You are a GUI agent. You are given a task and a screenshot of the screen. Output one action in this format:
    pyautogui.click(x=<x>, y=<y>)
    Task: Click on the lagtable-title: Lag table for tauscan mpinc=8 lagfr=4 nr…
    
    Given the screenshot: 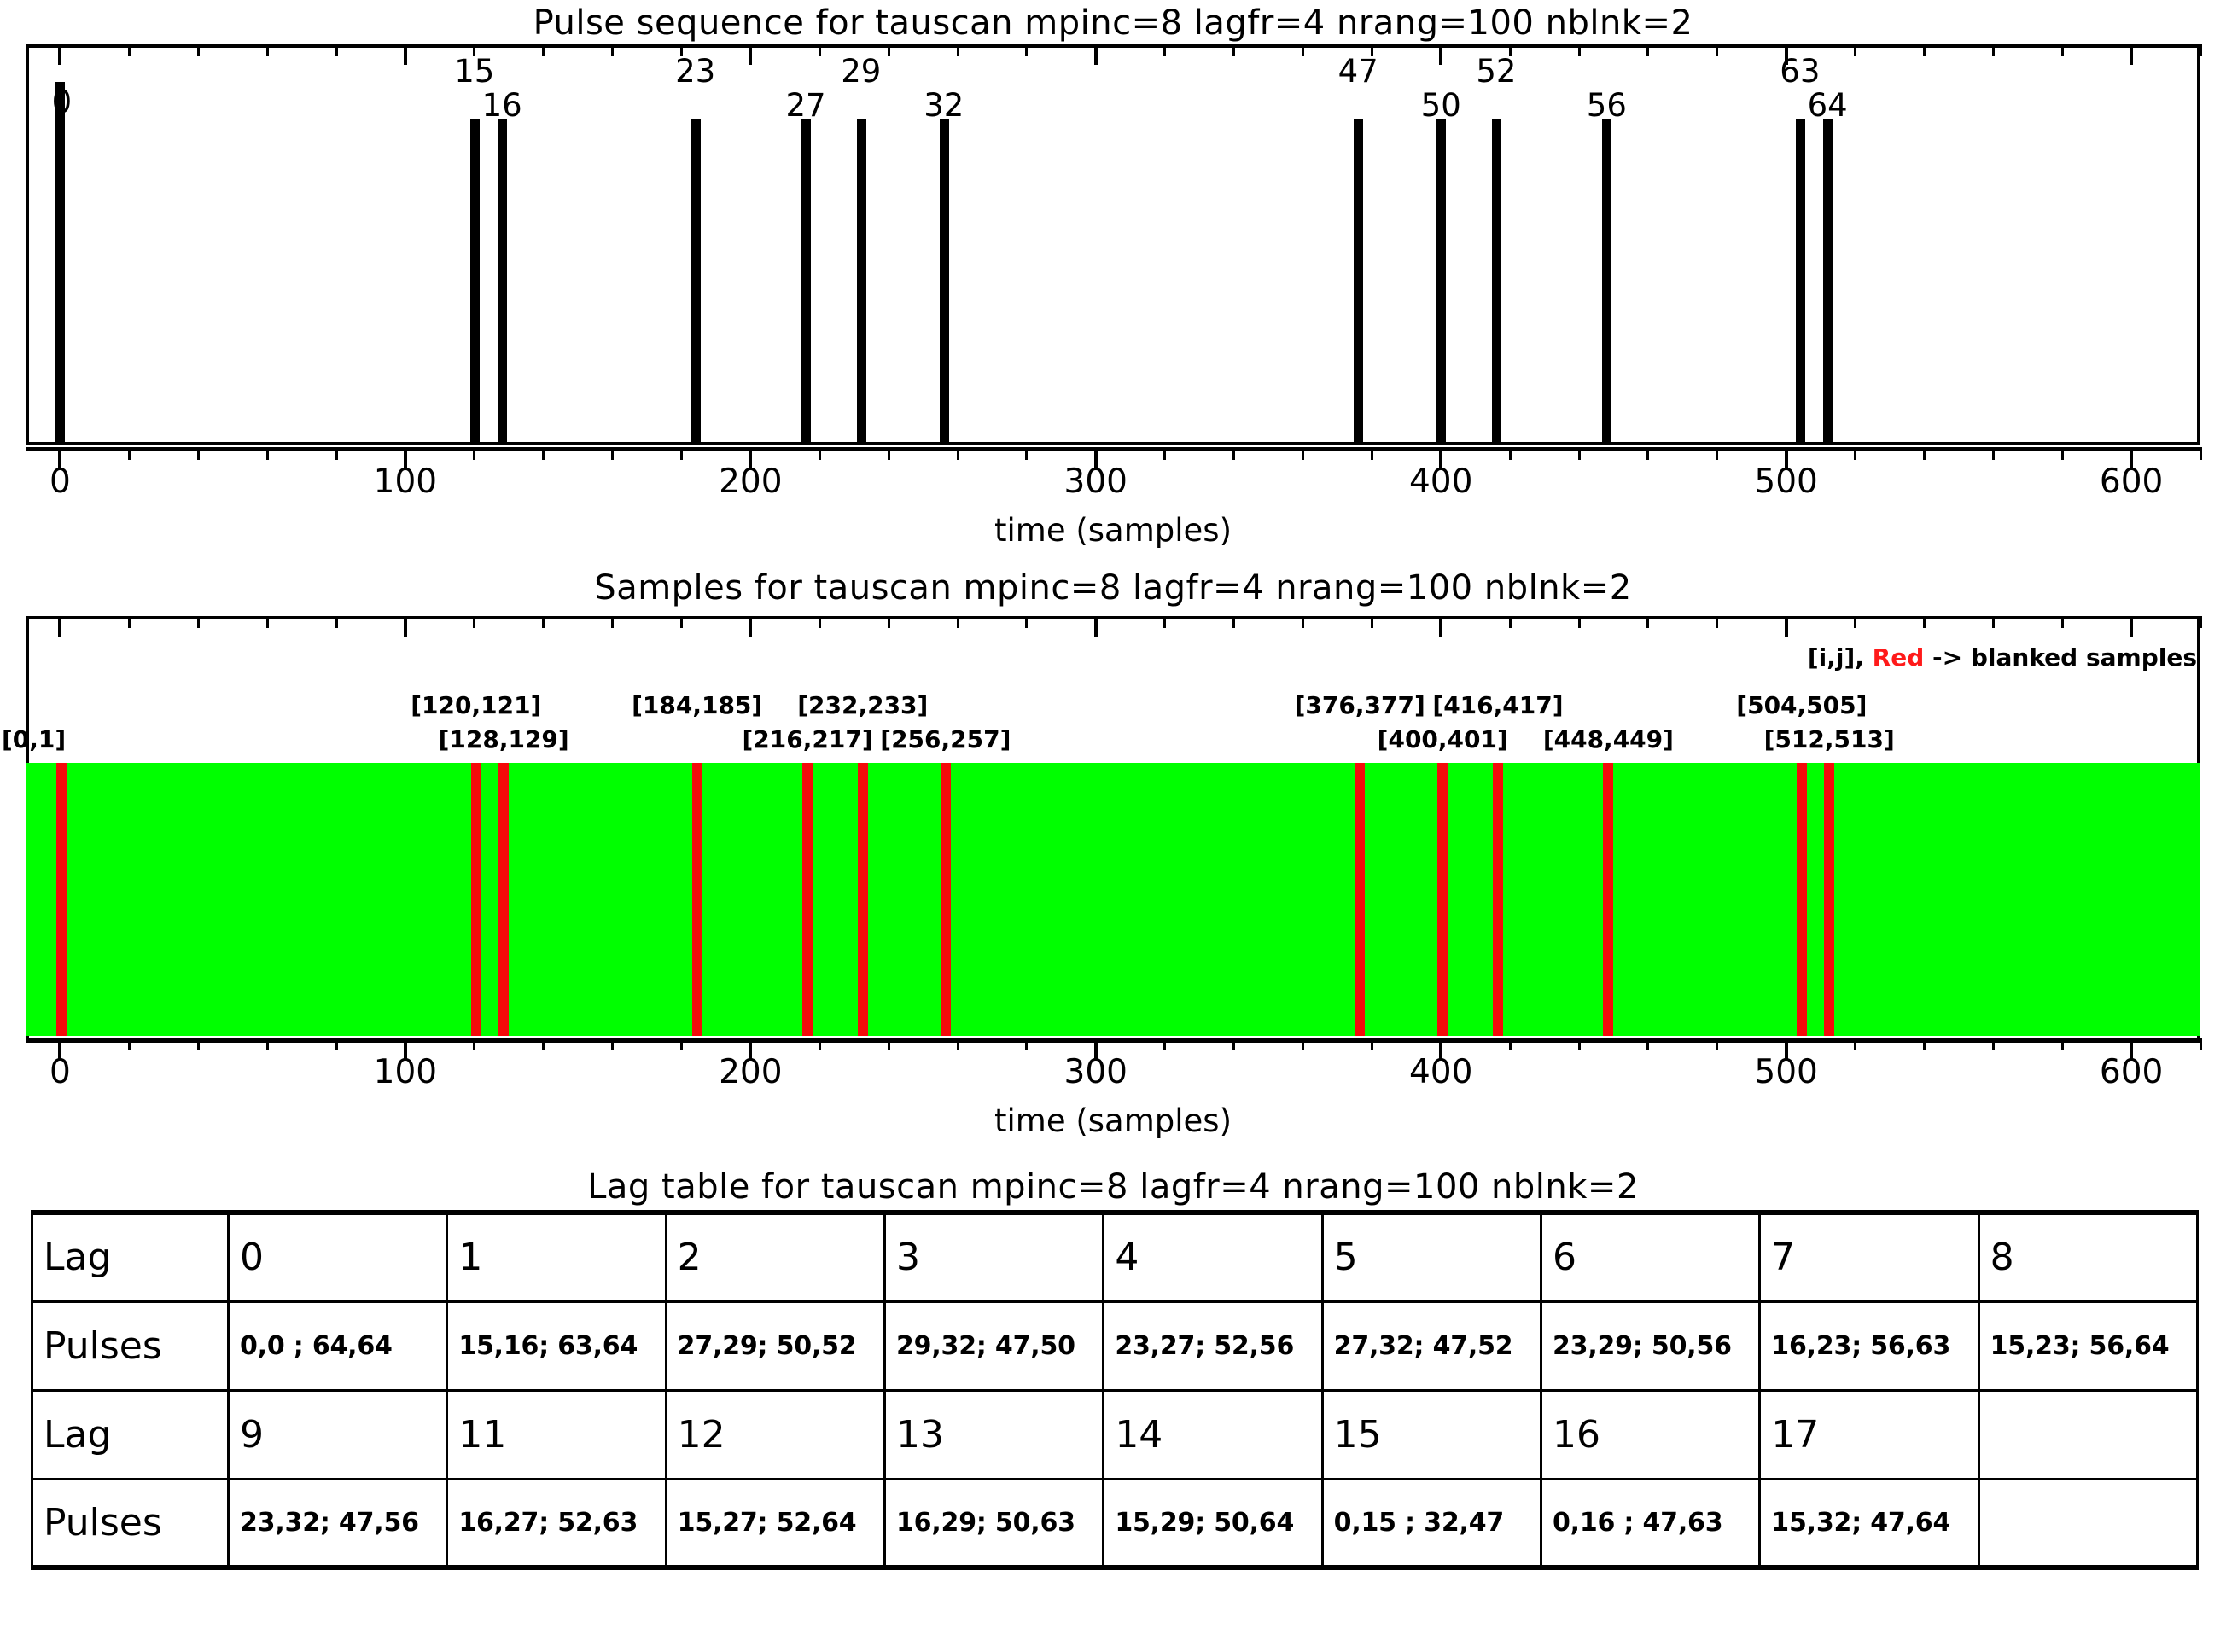 What is the action you would take?
    pyautogui.click(x=1113, y=1187)
    